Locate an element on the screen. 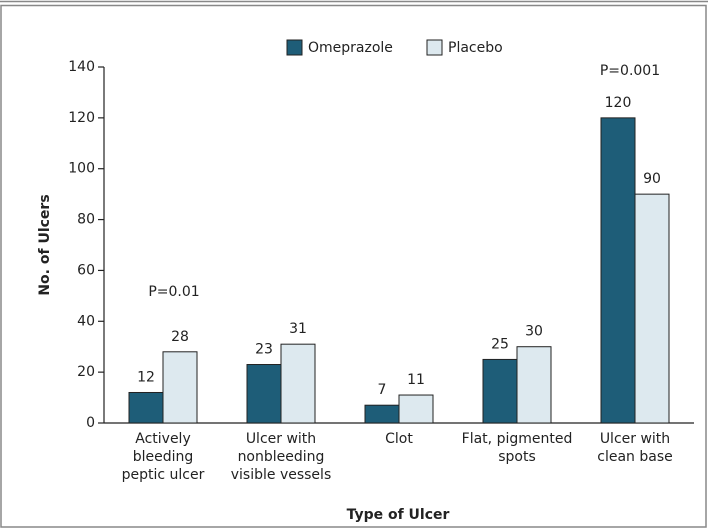 The width and height of the screenshot is (708, 532). x-tick-label: spots is located at coordinates (517, 457).